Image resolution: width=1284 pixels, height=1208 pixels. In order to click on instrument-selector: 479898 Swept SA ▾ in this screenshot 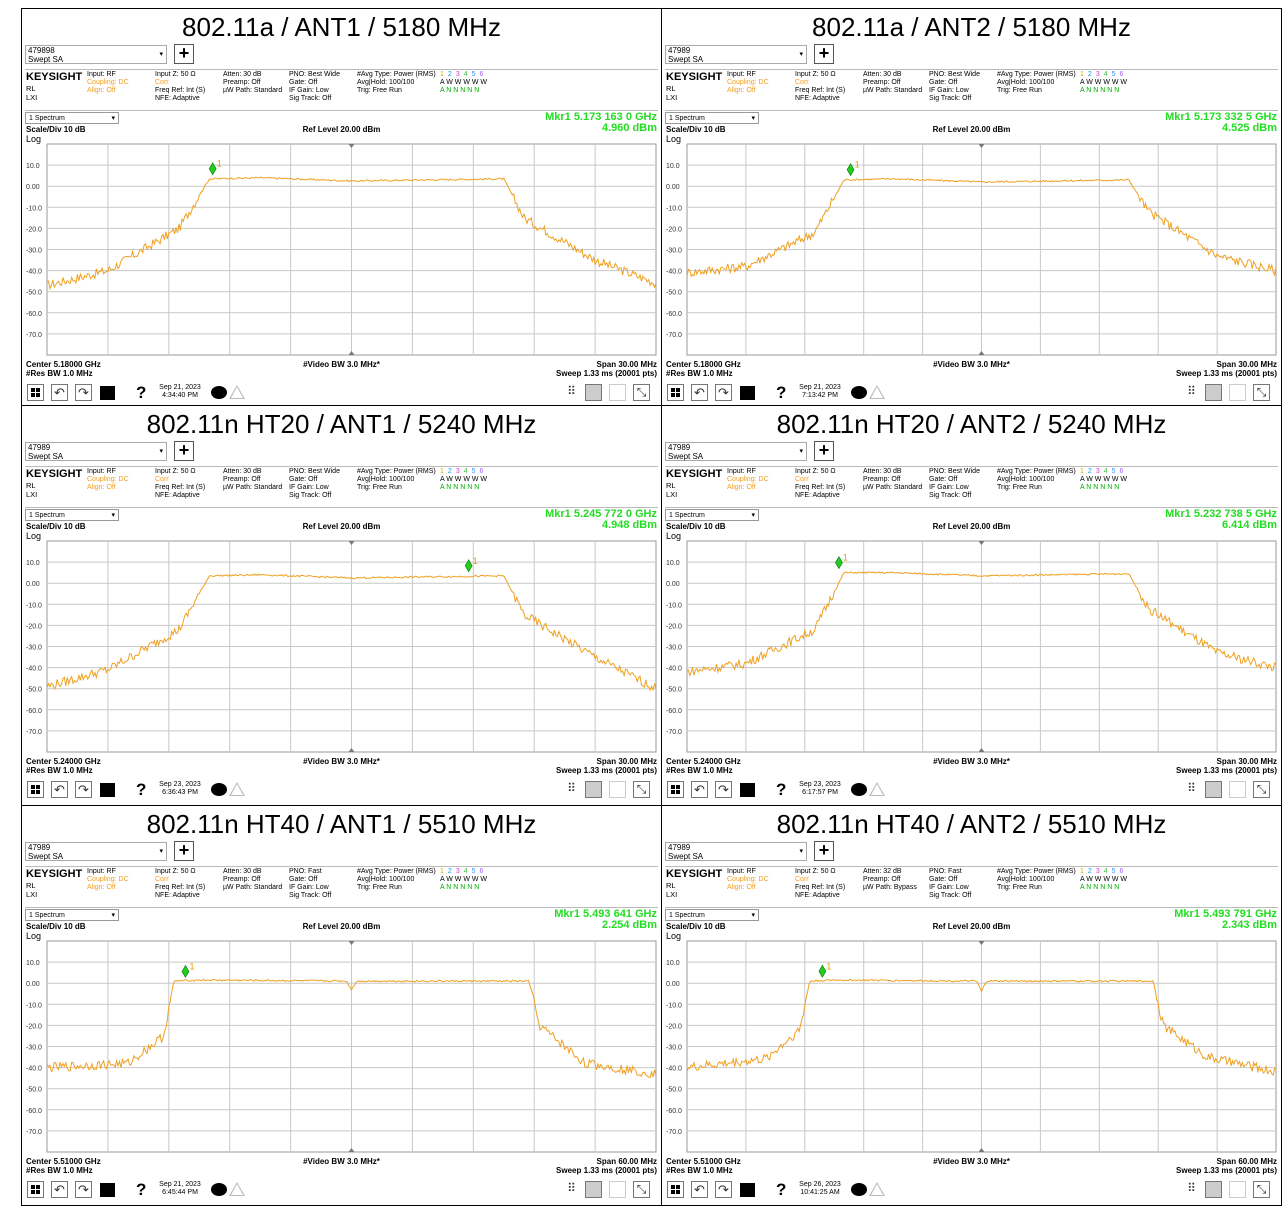, I will do `click(96, 54)`.